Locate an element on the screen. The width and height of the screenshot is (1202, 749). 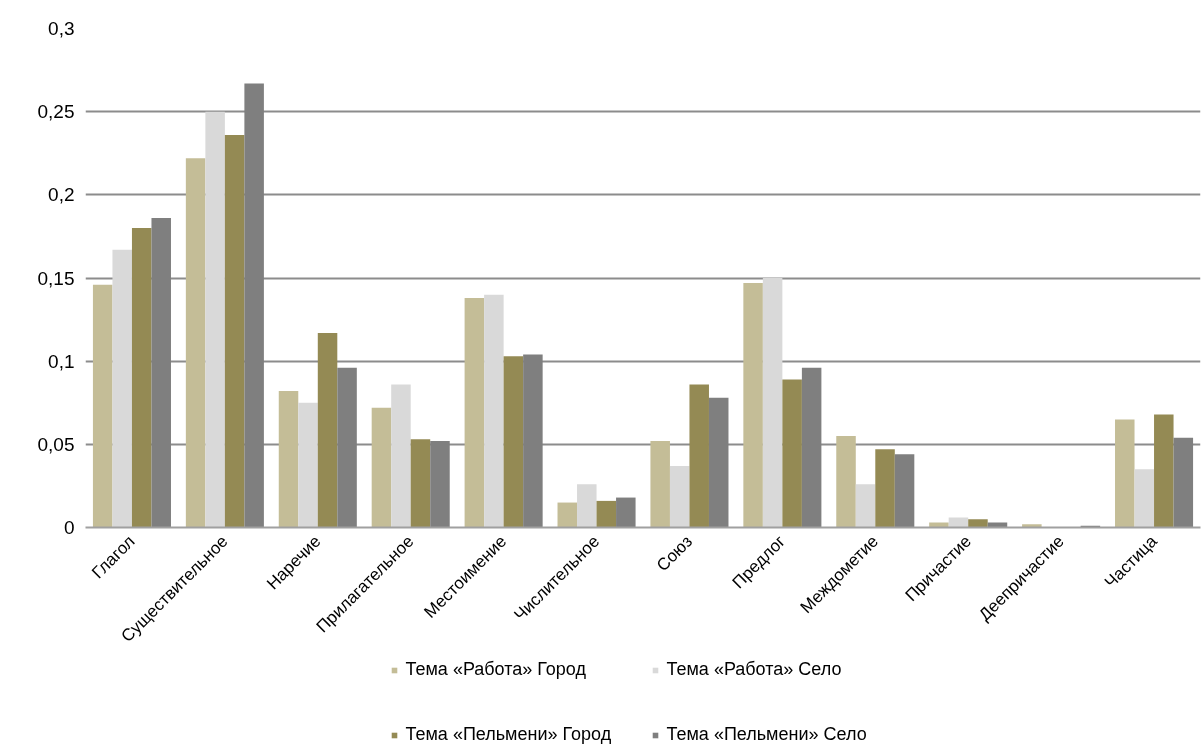
legend-label: Тема «Работа» Город is located at coordinates (496, 669).